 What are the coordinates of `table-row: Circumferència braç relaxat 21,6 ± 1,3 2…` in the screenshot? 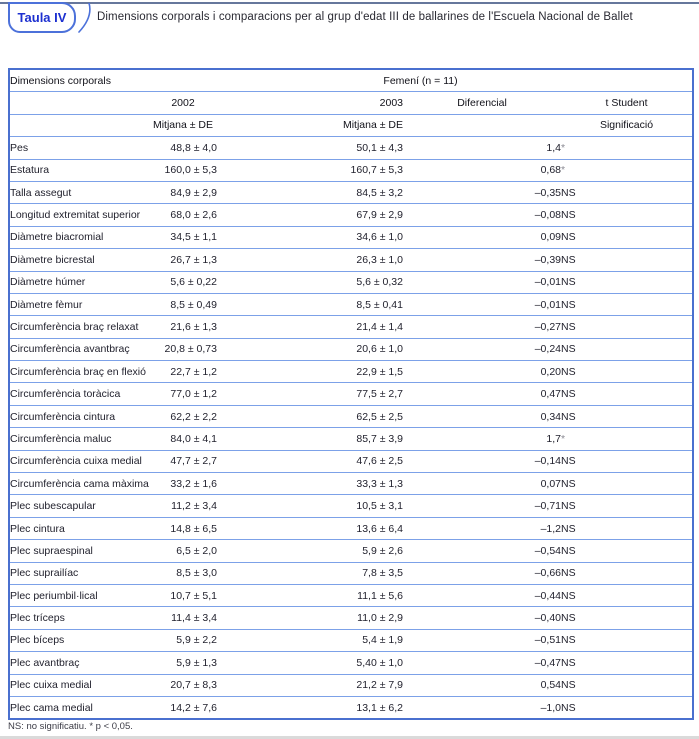 It's located at (351, 327).